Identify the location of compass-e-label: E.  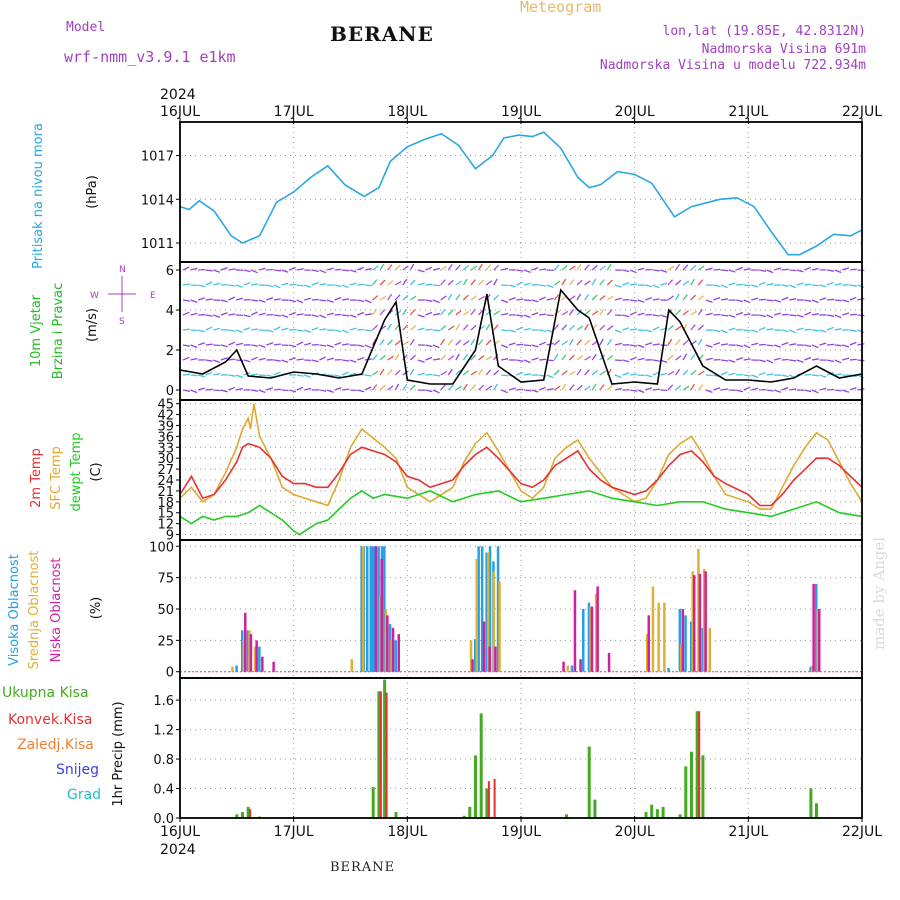
(153, 296).